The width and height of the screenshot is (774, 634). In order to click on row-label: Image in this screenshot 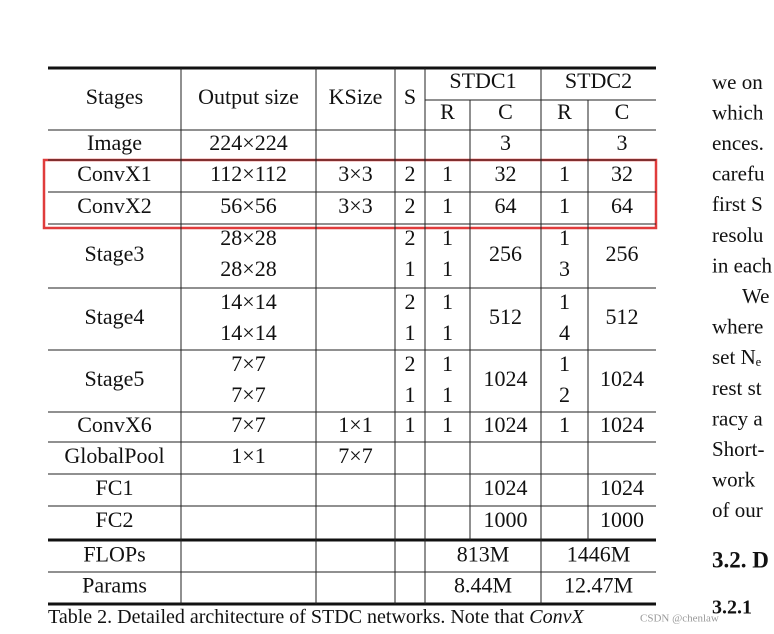, I will do `click(114, 142)`.